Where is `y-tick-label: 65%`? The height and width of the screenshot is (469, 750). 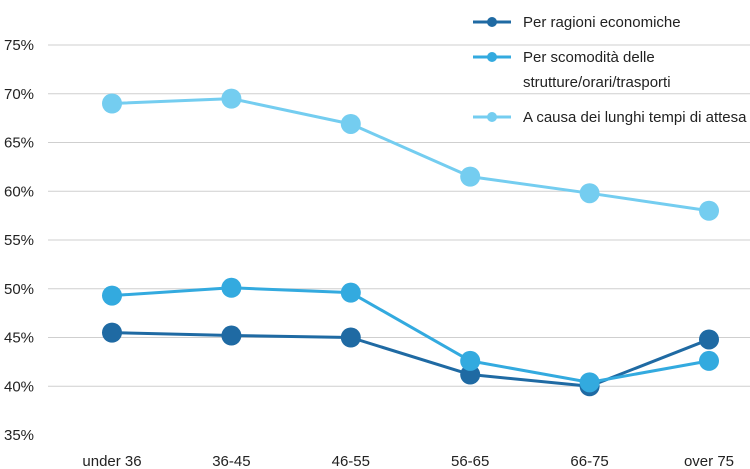 y-tick-label: 65% is located at coordinates (19, 143).